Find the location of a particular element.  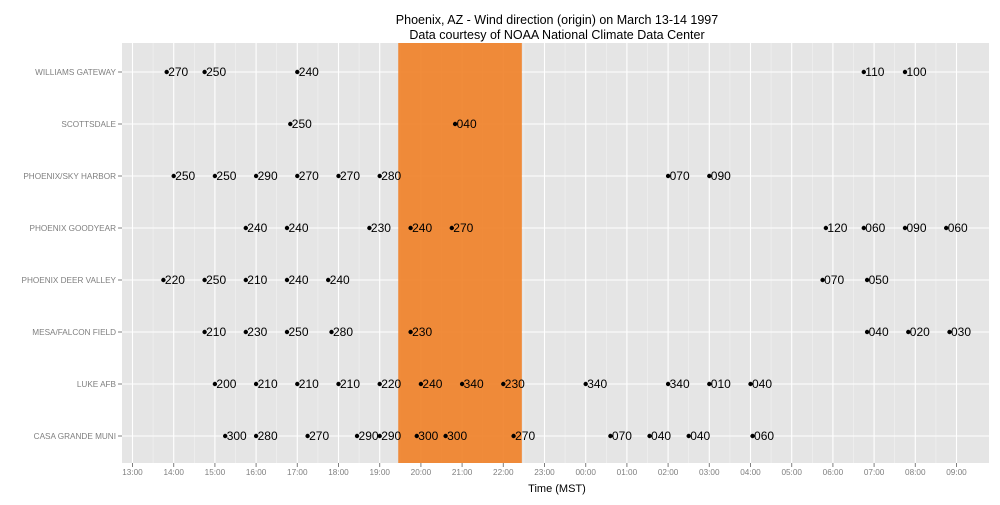

data-label: 010 is located at coordinates (721, 384).